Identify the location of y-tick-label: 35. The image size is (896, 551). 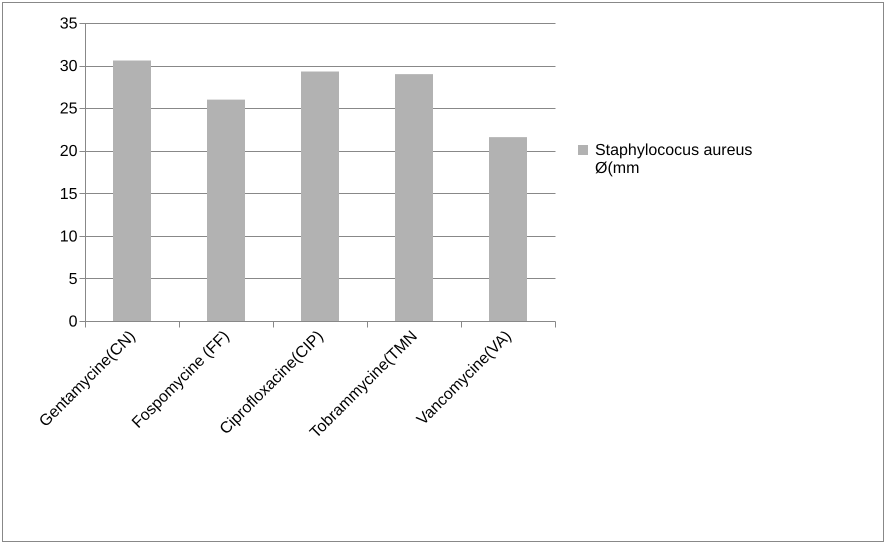
(69, 24).